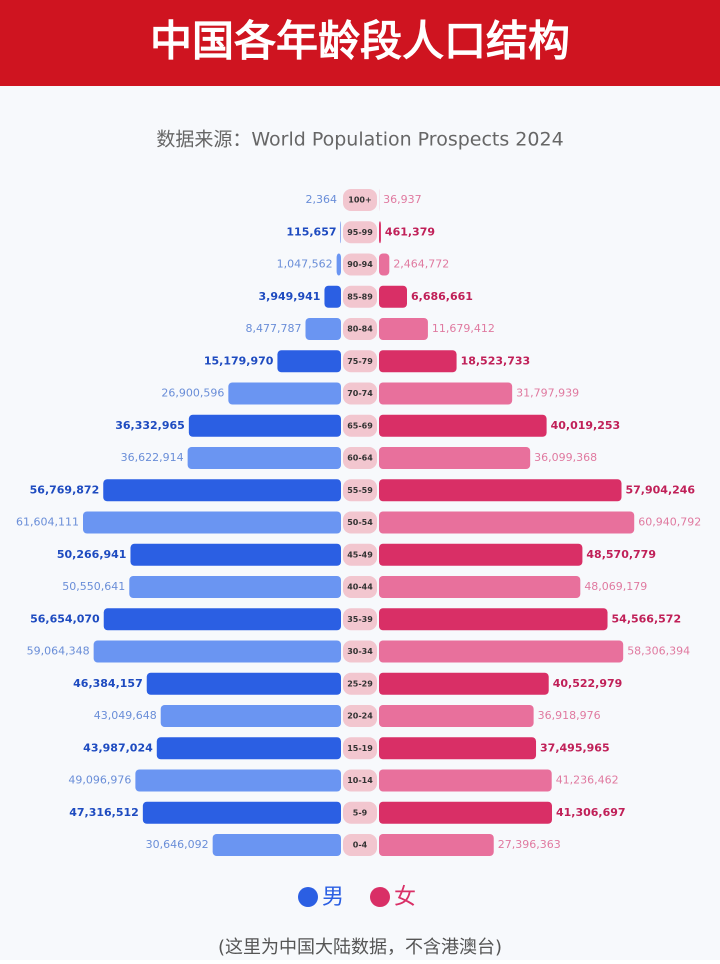 The width and height of the screenshot is (720, 964). I want to click on value-label: 57,904,246, so click(661, 489).